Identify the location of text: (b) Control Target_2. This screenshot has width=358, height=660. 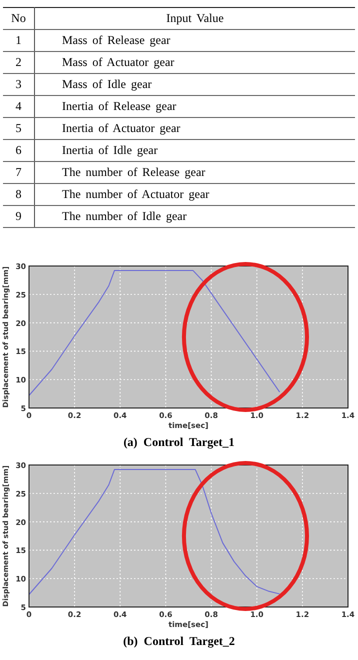
(179, 641).